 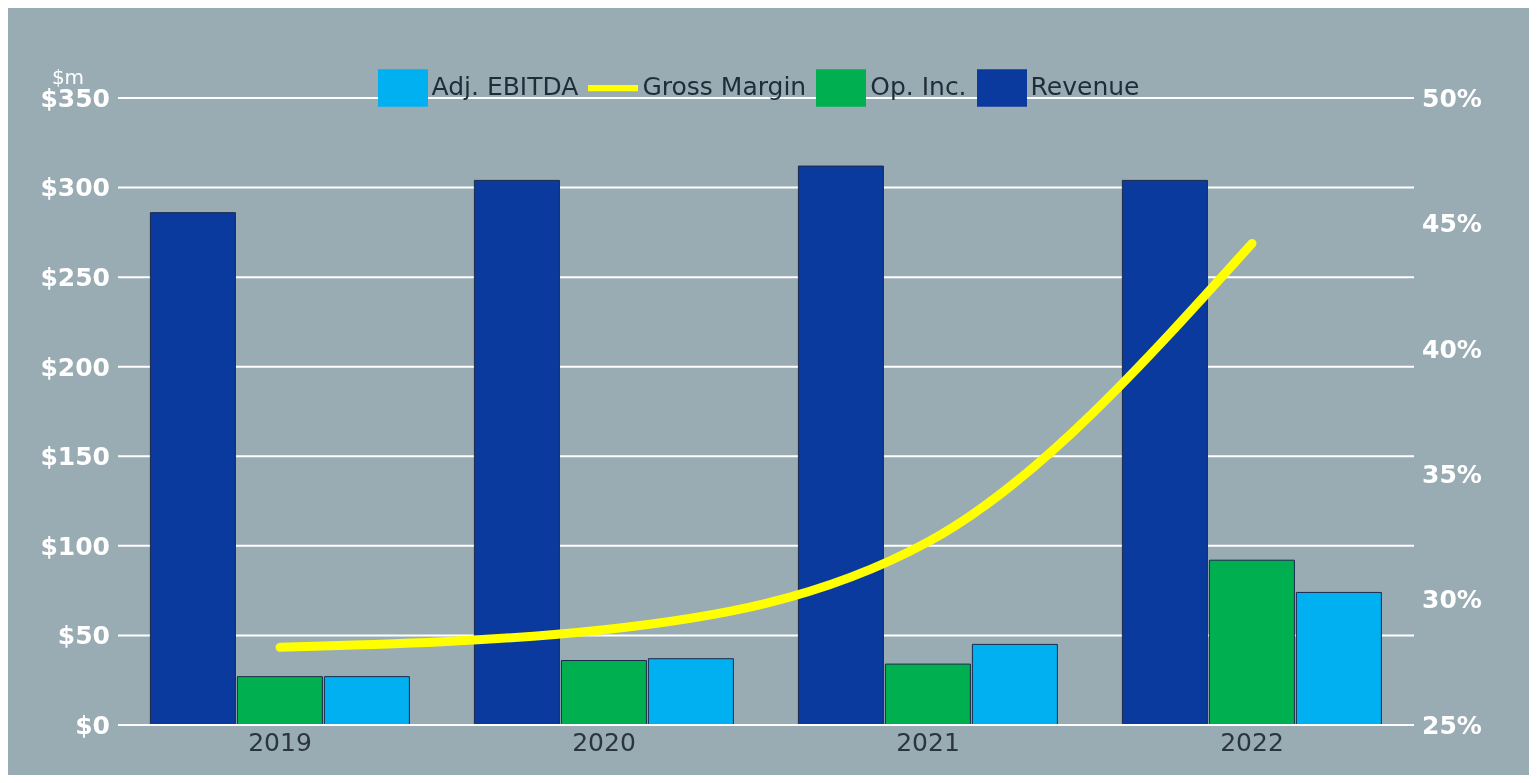 I want to click on x-tick-label: 2019, so click(x=280, y=742).